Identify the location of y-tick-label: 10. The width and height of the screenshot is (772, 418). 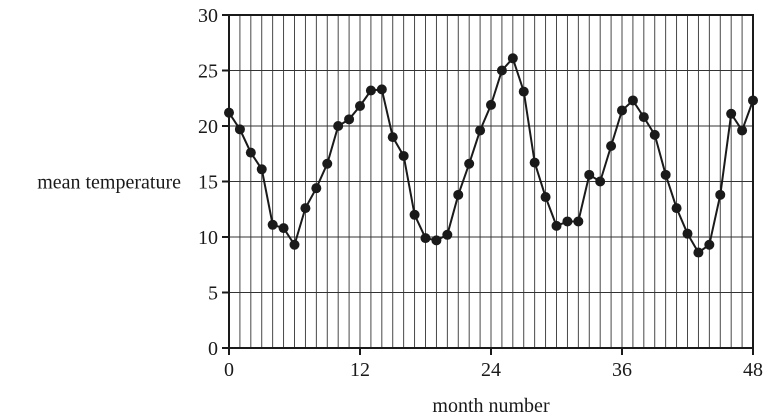
(208, 238).